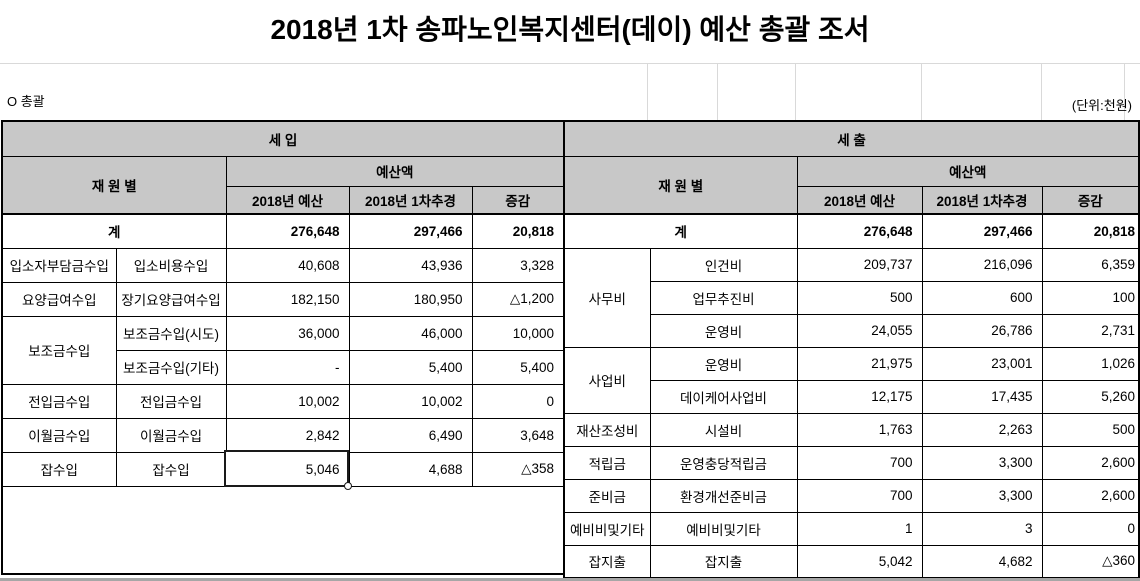 This screenshot has height=581, width=1140. Describe the element at coordinates (171, 401) in the screenshot. I see `revenue-item: 전입금수입` at that location.